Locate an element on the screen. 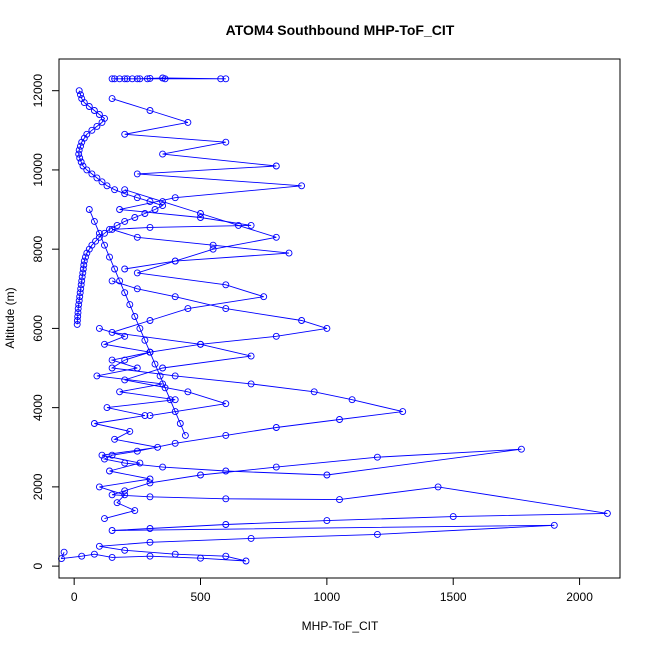 This screenshot has height=650, width=650. x-tick-label: 500 is located at coordinates (200, 597).